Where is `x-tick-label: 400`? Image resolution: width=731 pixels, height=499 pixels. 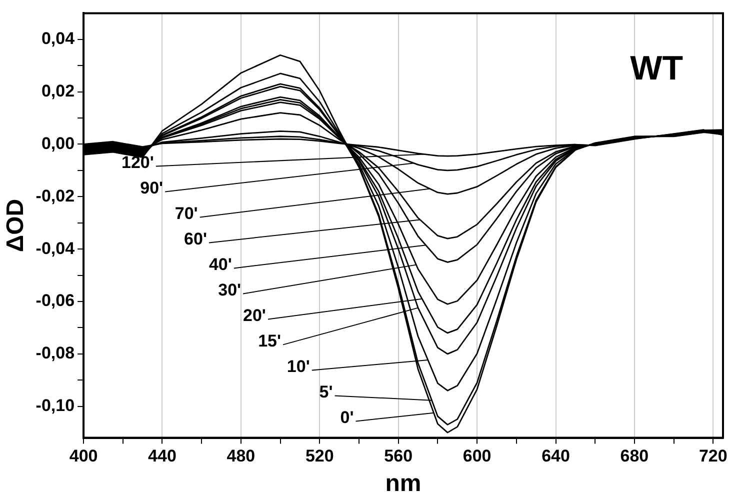
x-tick-label: 400 is located at coordinates (83, 456).